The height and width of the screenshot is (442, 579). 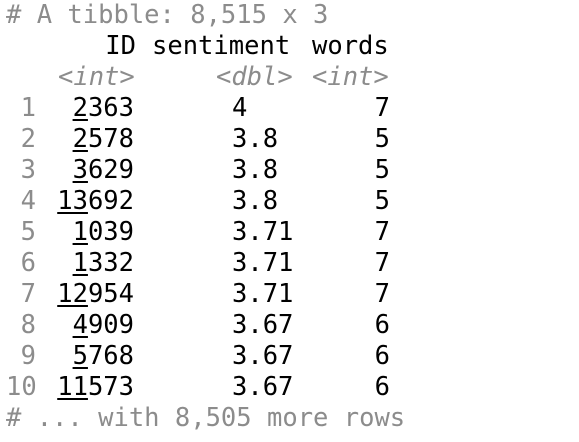 I want to click on id-value-trailing-digits: 629, so click(x=110, y=170).